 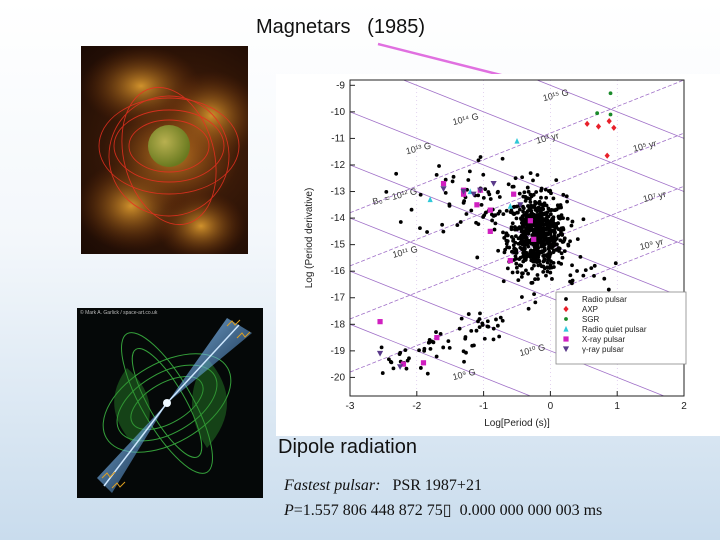 What do you see at coordinates (350, 406) in the screenshot?
I see `x-tick-label: -3` at bounding box center [350, 406].